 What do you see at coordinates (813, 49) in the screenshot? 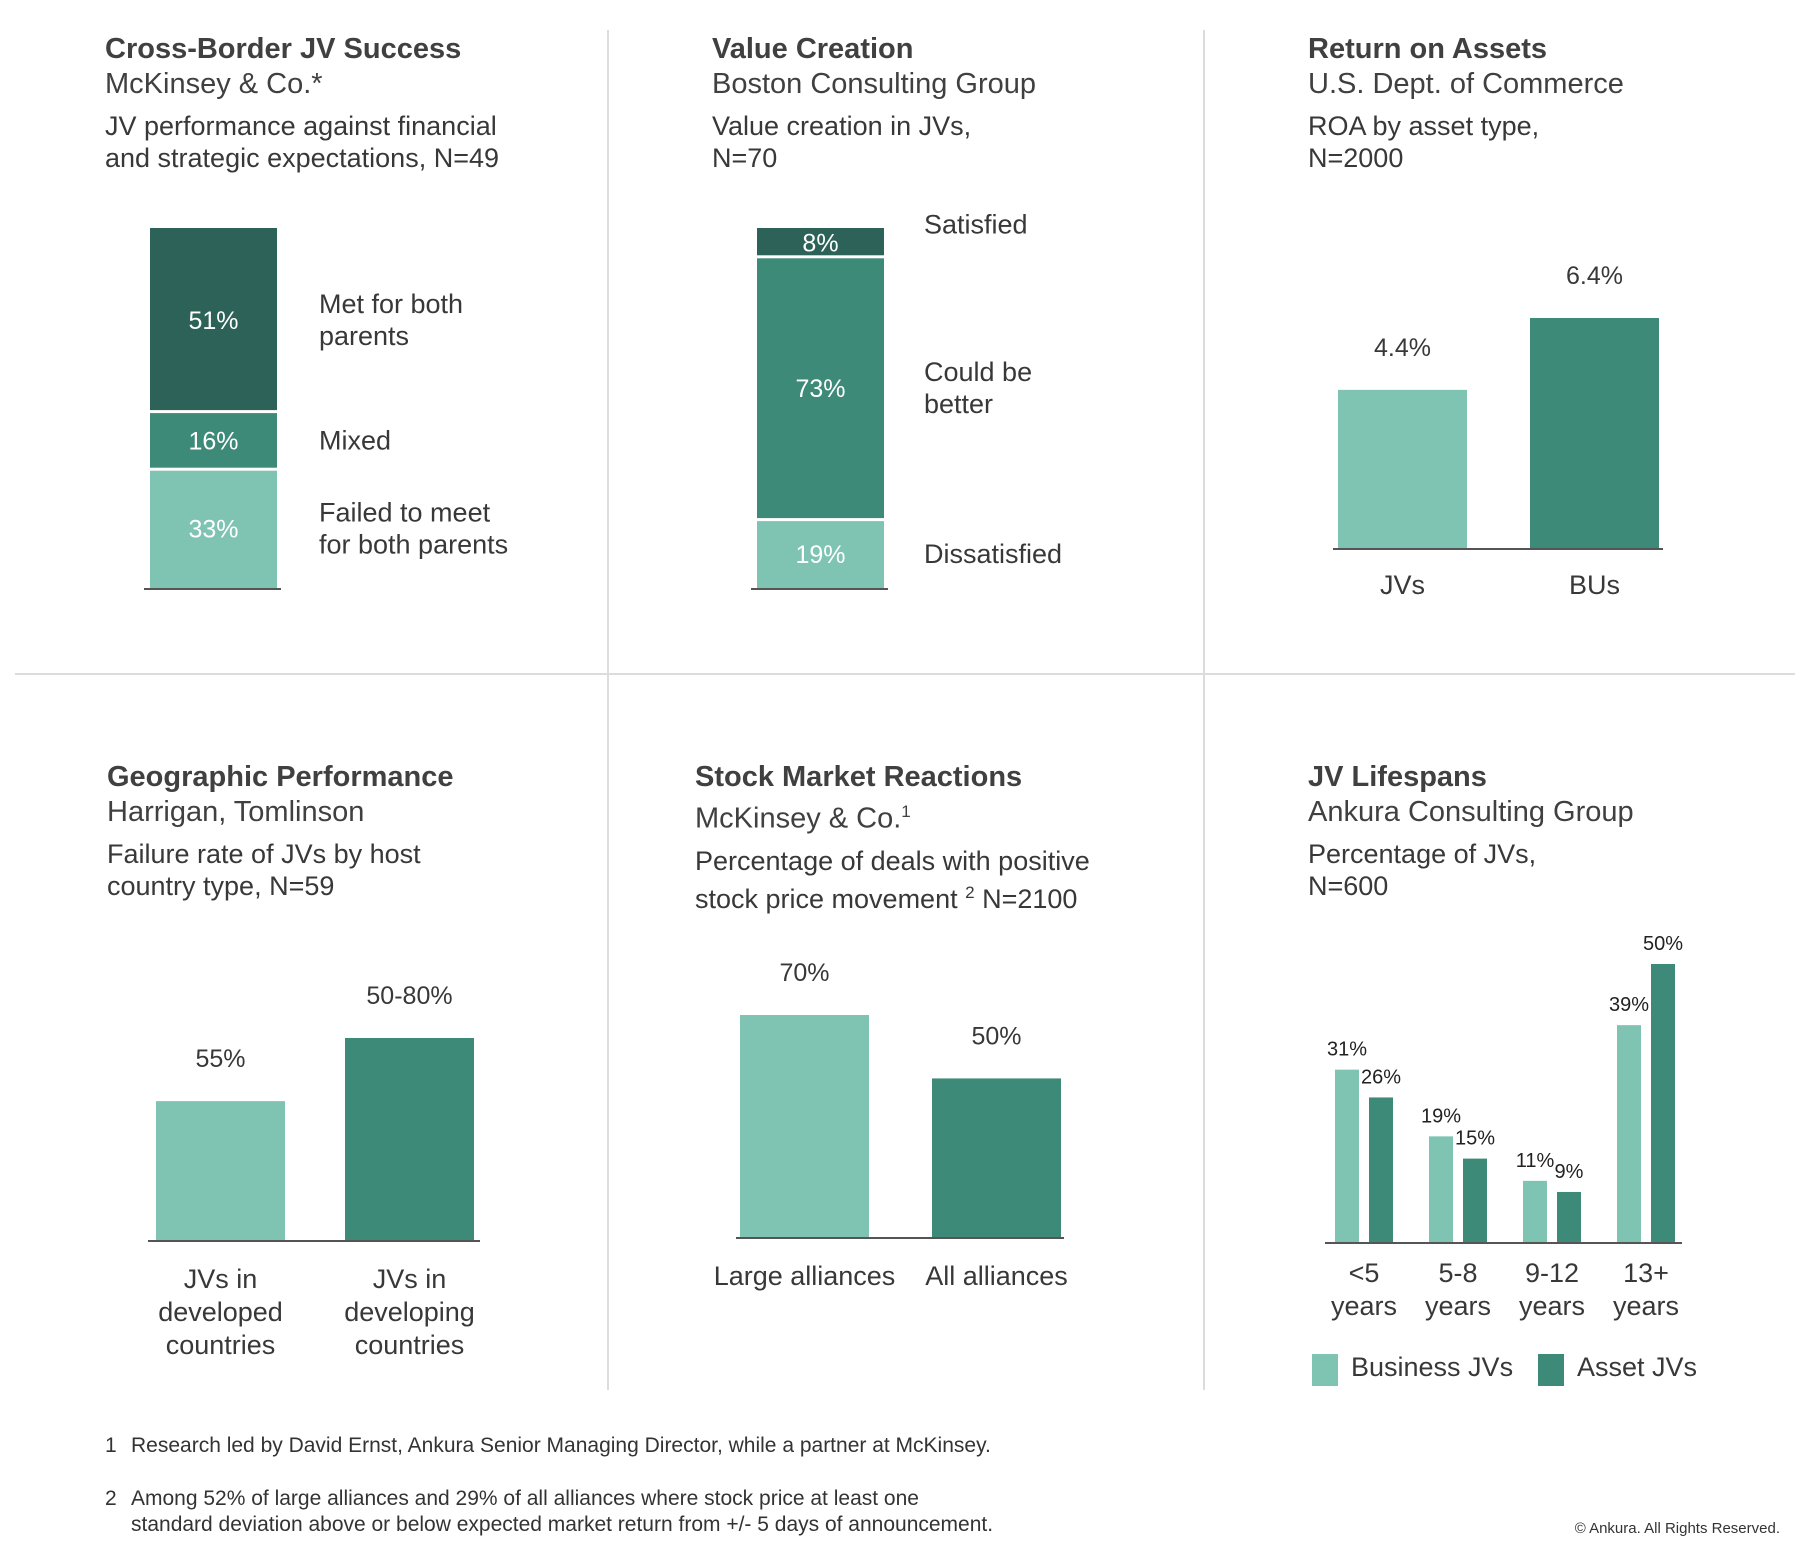
I see `panel-title: Value Creation` at bounding box center [813, 49].